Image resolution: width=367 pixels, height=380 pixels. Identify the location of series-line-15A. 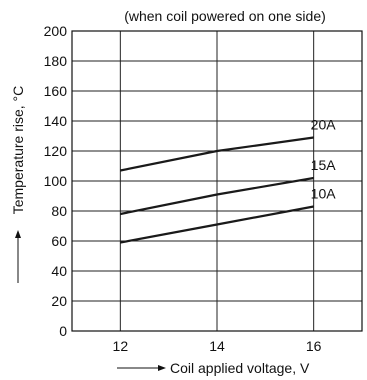
(217, 196).